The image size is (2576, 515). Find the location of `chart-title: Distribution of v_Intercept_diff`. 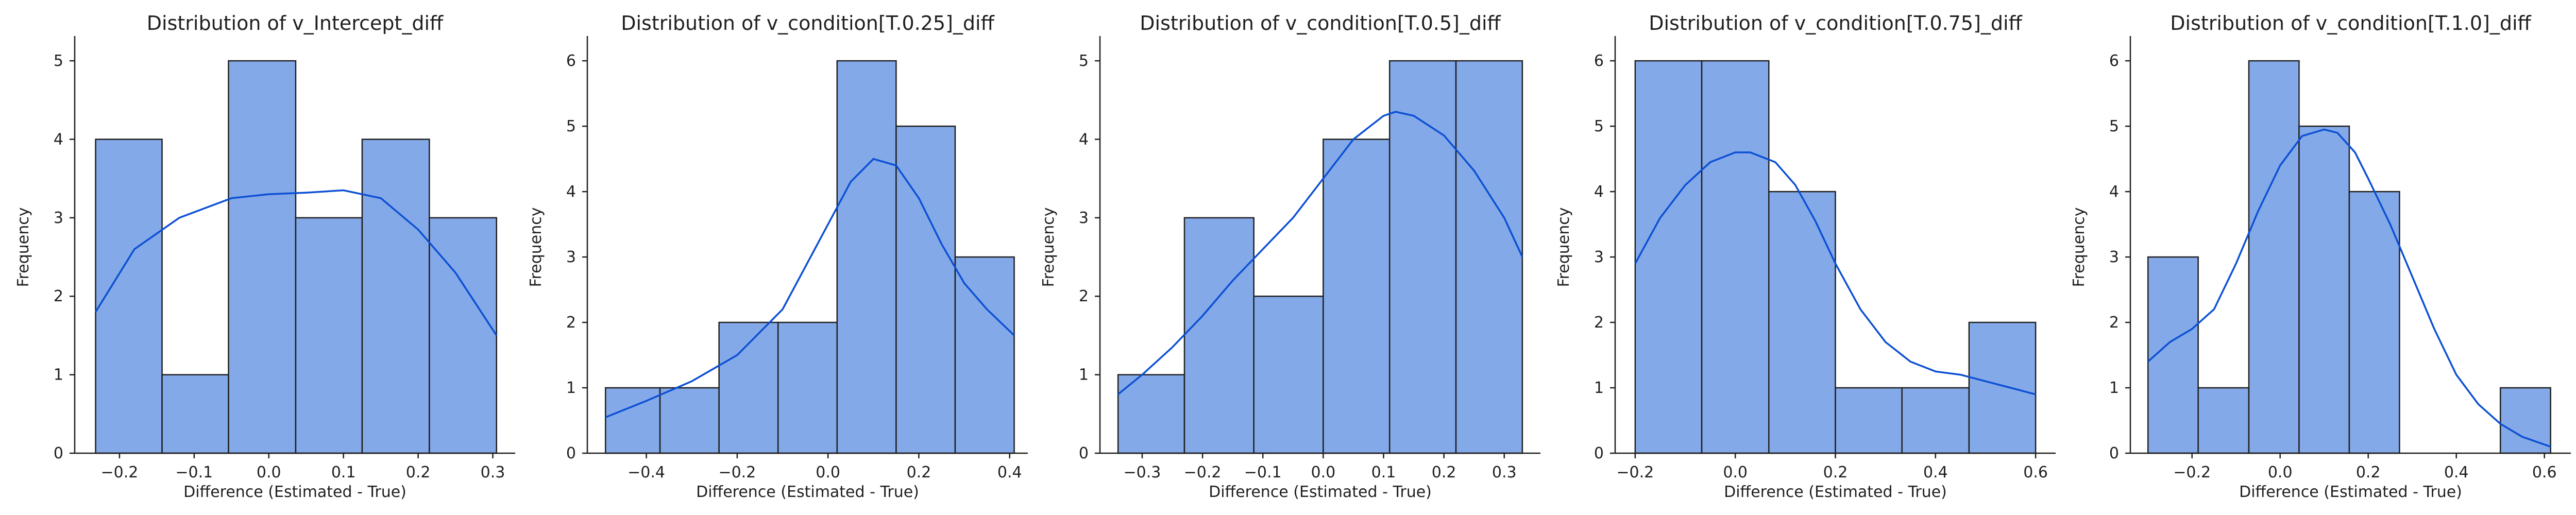

chart-title: Distribution of v_Intercept_diff is located at coordinates (295, 24).